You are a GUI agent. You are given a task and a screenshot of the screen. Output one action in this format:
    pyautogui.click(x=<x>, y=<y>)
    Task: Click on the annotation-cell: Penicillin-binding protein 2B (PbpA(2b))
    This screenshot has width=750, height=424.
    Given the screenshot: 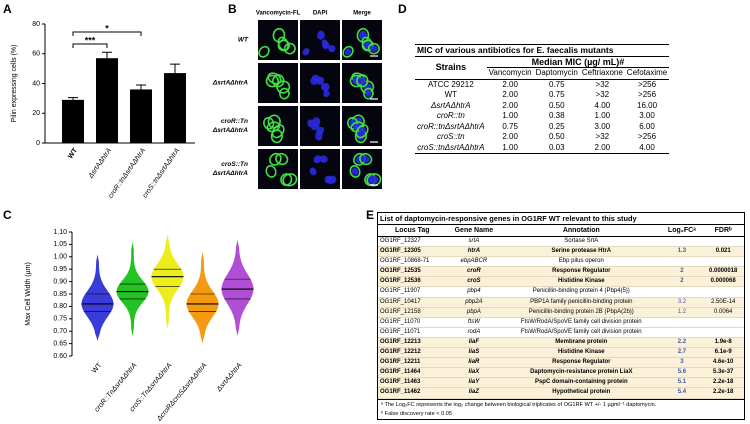 What is the action you would take?
    pyautogui.click(x=581, y=312)
    